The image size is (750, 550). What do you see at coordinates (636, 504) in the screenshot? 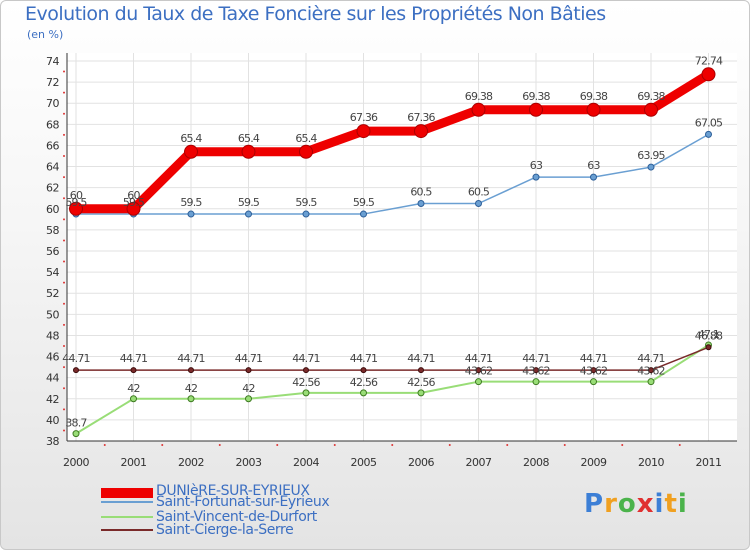
I see `proxiti-logo: Proxiti` at bounding box center [636, 504].